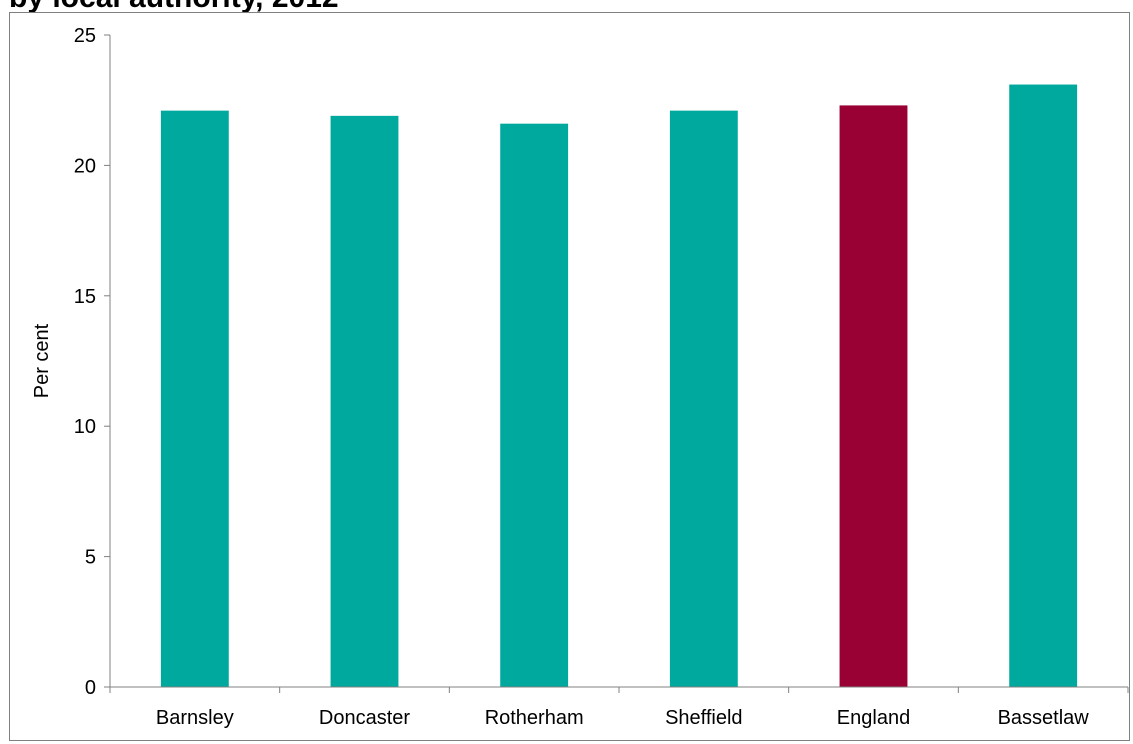 The image size is (1133, 744). Describe the element at coordinates (85, 427) in the screenshot. I see `y-tick-label: 10` at that location.